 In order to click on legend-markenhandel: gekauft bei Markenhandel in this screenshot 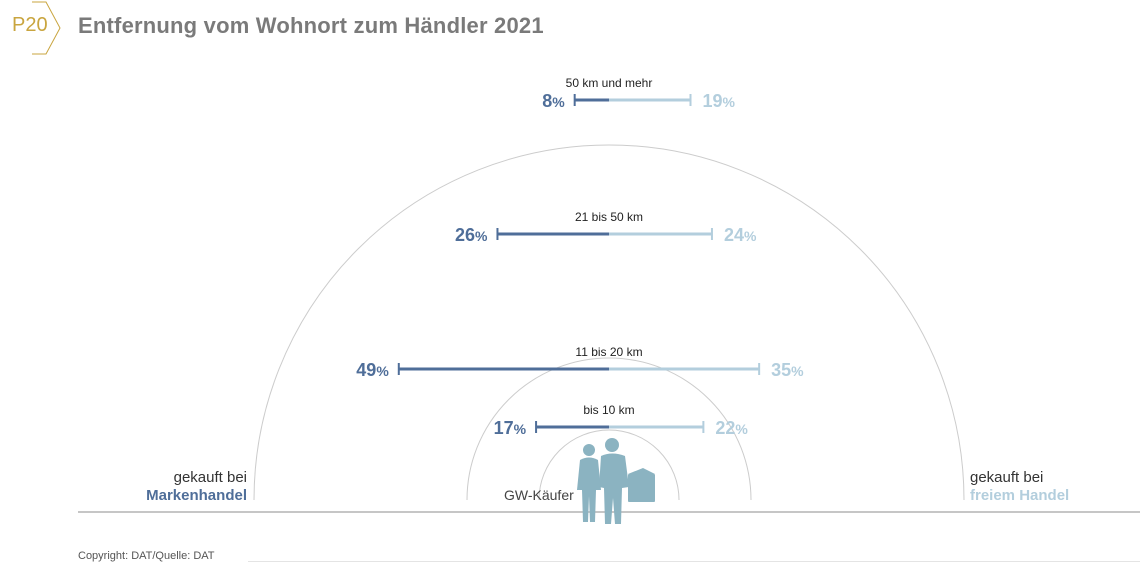, I will do `click(196, 487)`.